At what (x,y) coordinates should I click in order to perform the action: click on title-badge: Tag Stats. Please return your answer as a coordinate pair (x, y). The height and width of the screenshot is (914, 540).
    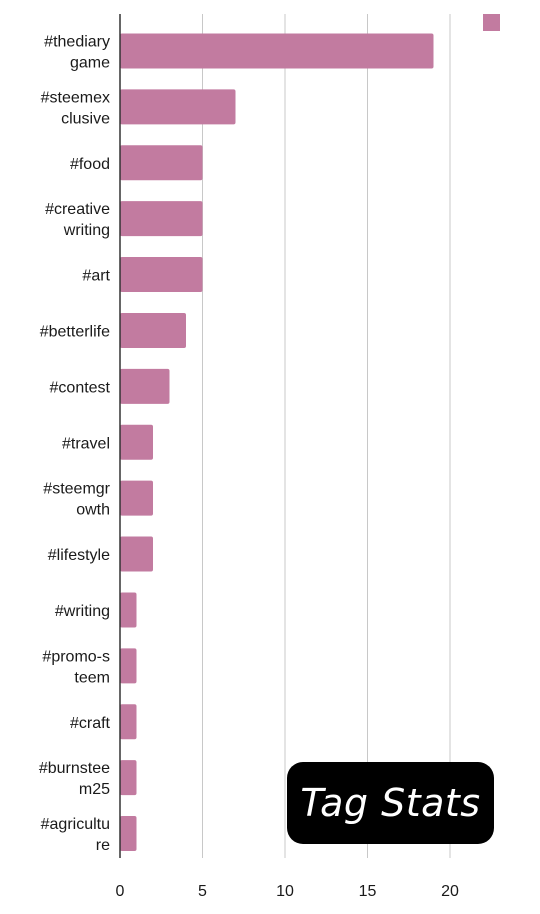
    Looking at the image, I should click on (390, 803).